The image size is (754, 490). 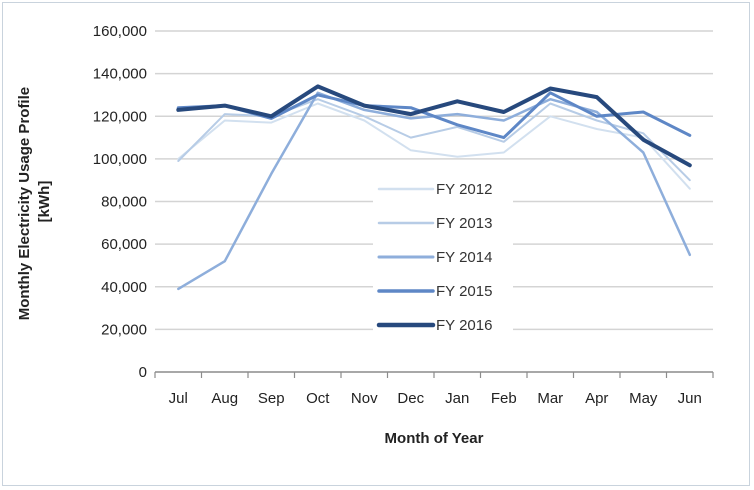 What do you see at coordinates (410, 398) in the screenshot?
I see `x-tick-label: Dec` at bounding box center [410, 398].